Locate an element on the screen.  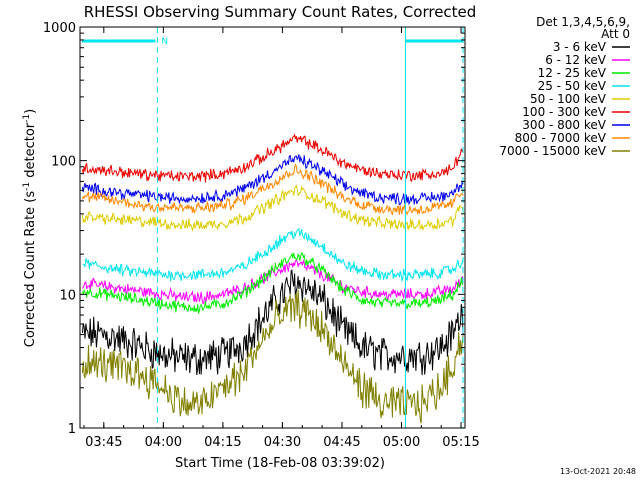
x-tick-label-5: 05:00 is located at coordinates (401, 442).